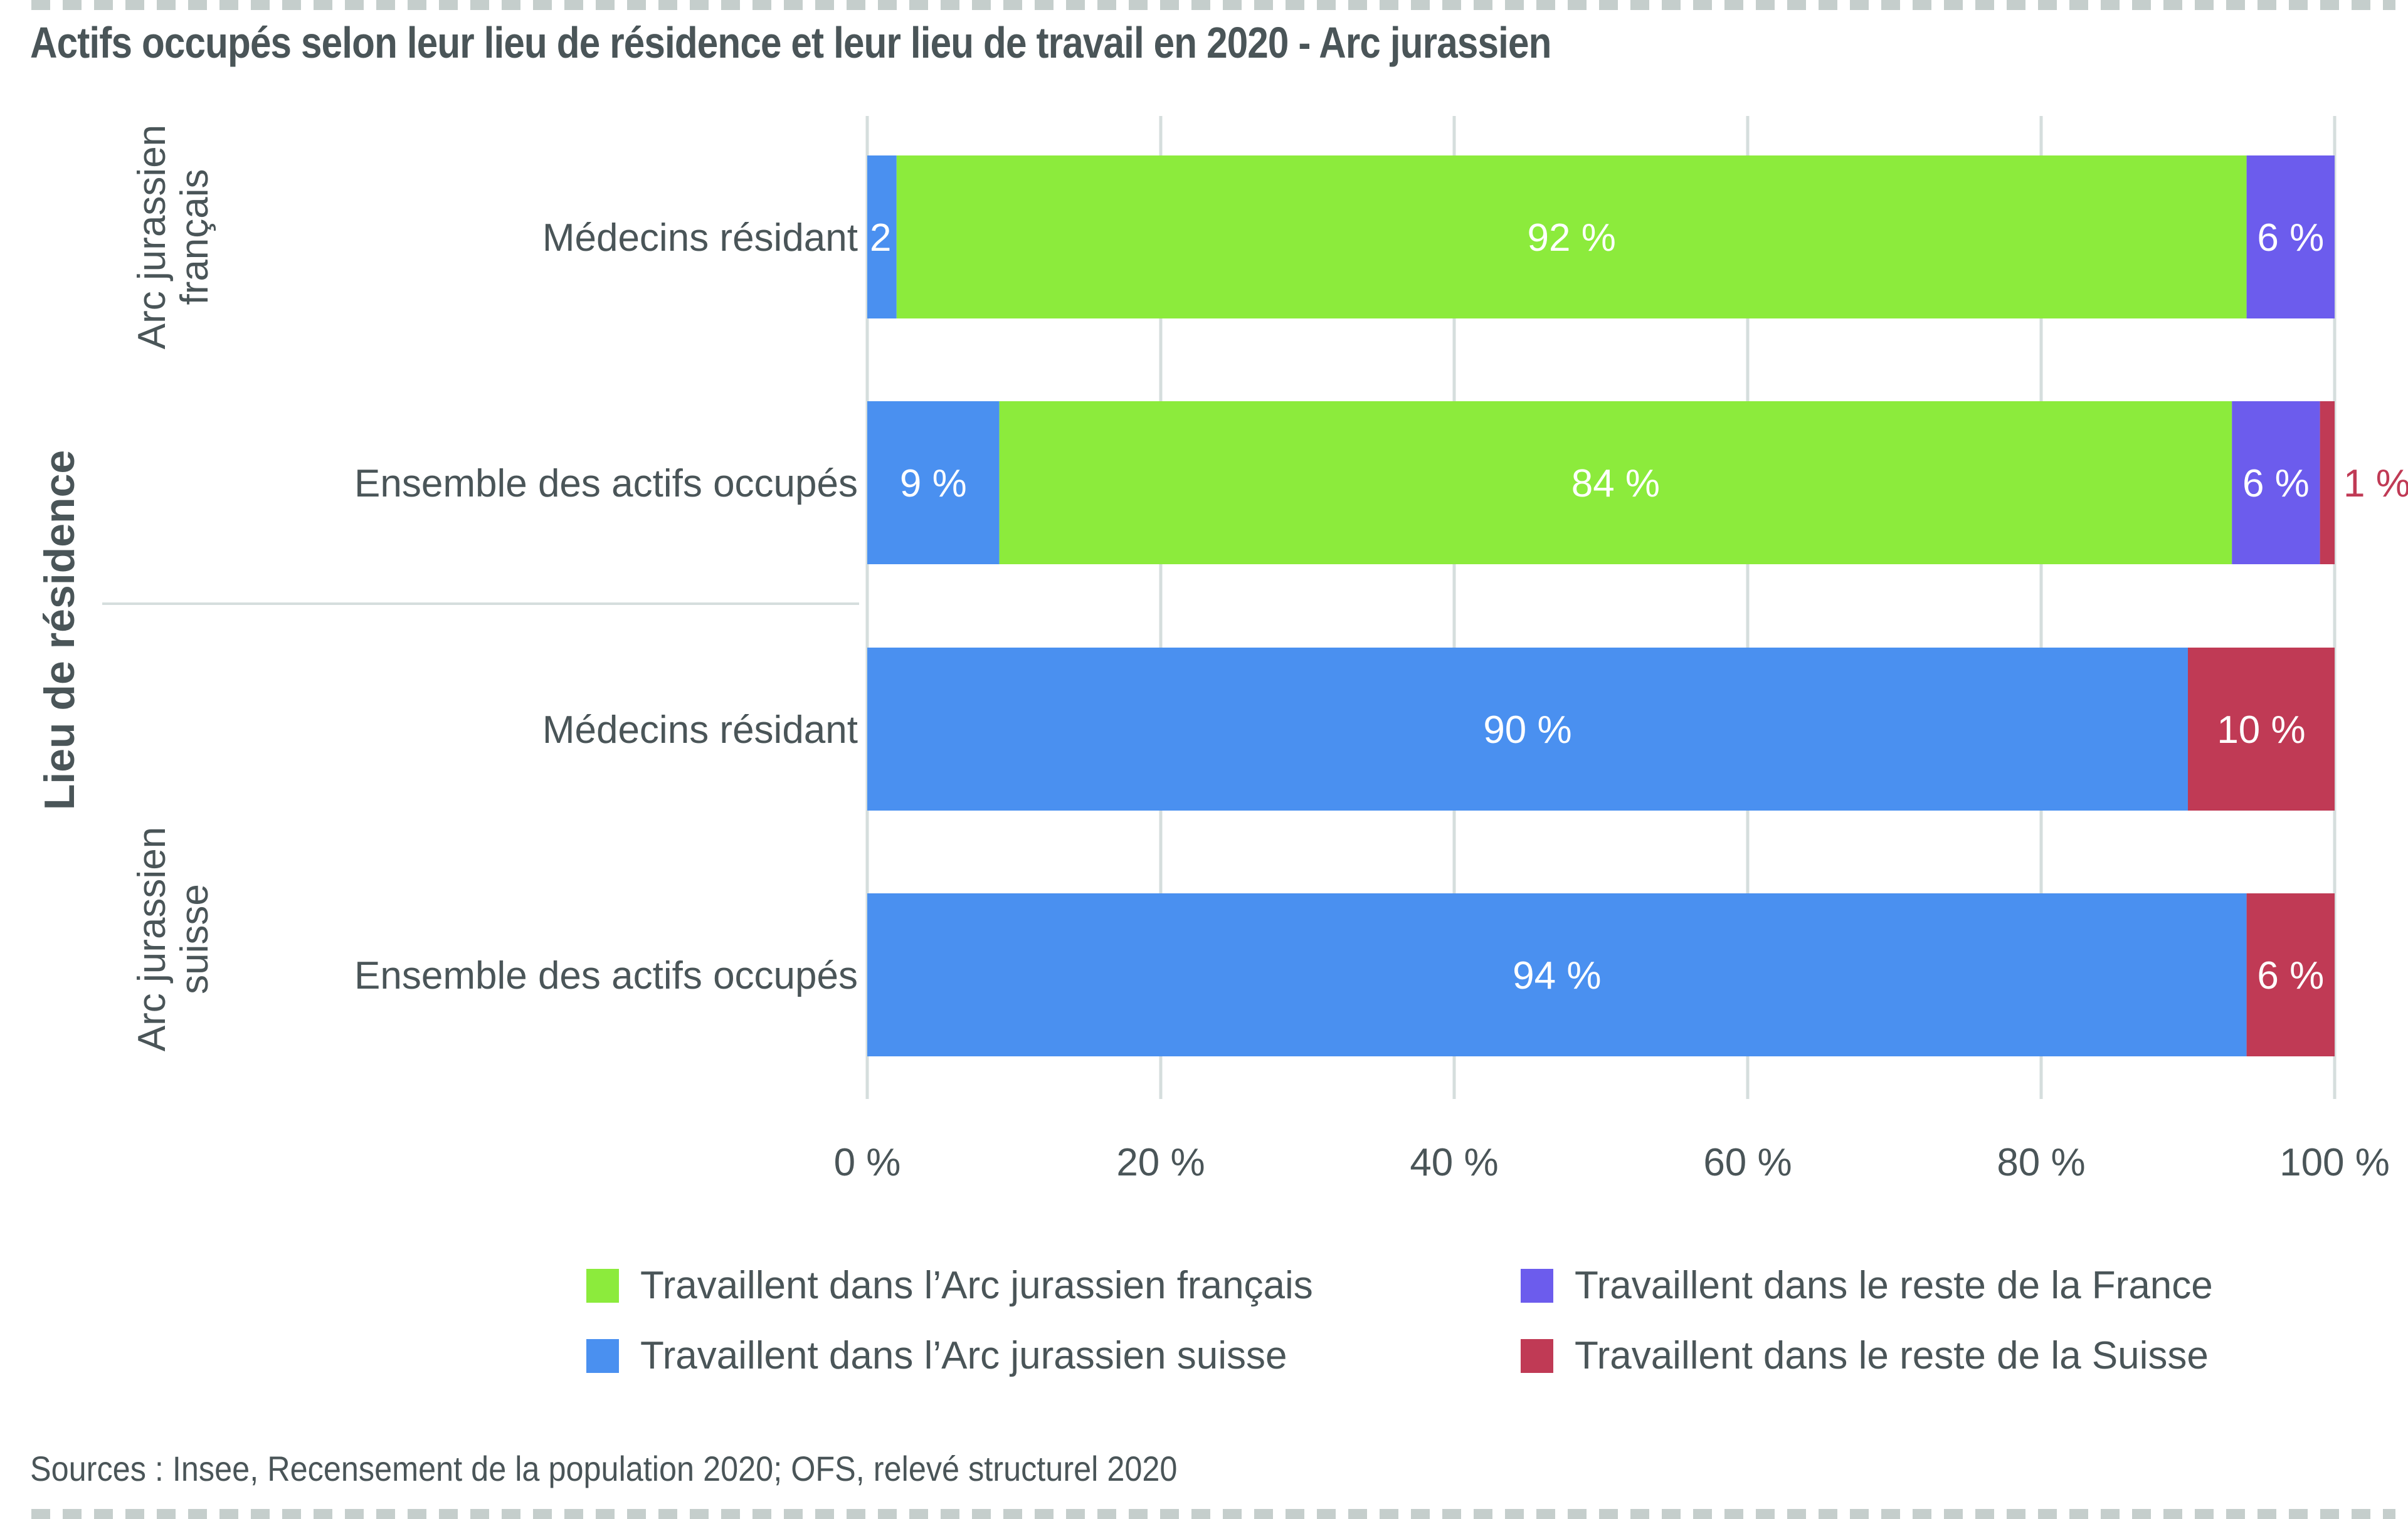 The width and height of the screenshot is (2408, 1519). Describe the element at coordinates (194, 939) in the screenshot. I see `group-label: suisse` at that location.